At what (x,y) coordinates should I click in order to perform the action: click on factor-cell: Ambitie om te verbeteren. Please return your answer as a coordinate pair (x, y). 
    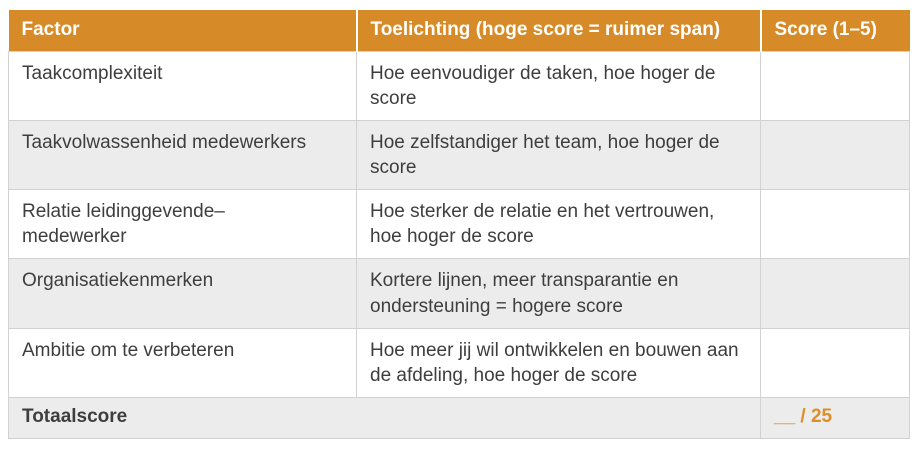
    Looking at the image, I should click on (182, 362).